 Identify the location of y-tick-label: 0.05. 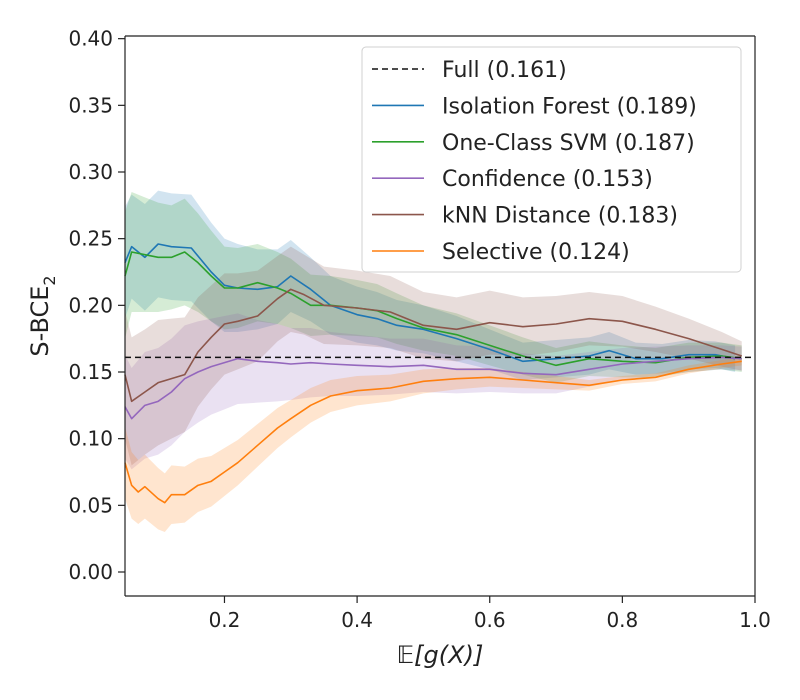
(90, 505).